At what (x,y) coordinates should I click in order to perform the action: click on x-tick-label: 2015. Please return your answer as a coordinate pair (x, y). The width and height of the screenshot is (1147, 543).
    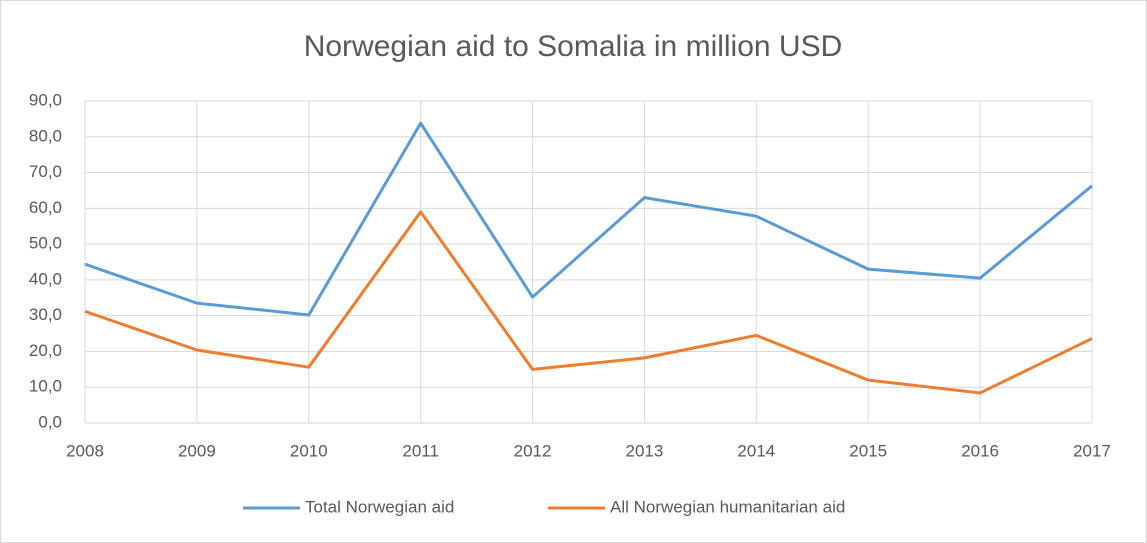
    Looking at the image, I should click on (868, 450).